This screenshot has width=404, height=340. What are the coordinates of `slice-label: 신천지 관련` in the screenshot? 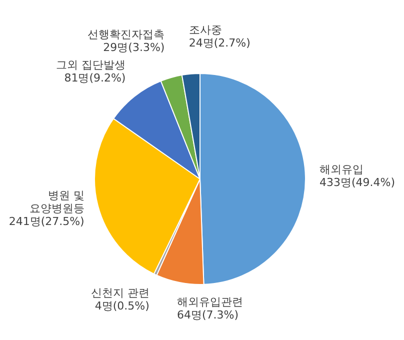 It's located at (120, 293).